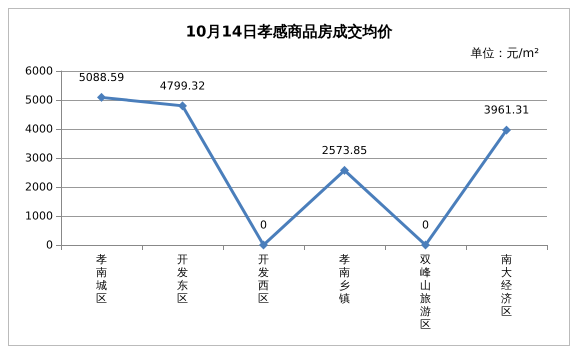 This screenshot has width=578, height=354. Describe the element at coordinates (183, 85) in the screenshot. I see `data-label: 4799.32` at that location.